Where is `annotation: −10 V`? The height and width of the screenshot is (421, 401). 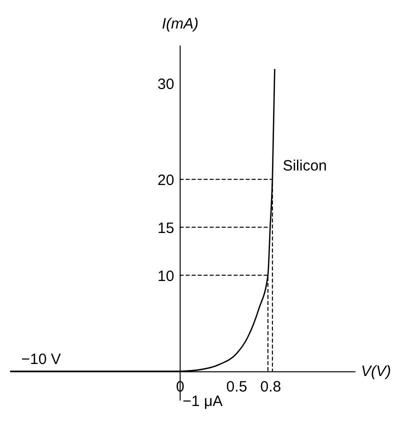
annotation: −10 V is located at coordinates (41, 359).